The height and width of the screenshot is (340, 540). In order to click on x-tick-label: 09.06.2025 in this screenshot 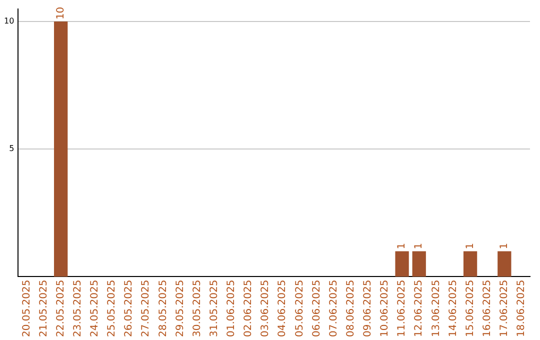, I will do `click(368, 309)`.